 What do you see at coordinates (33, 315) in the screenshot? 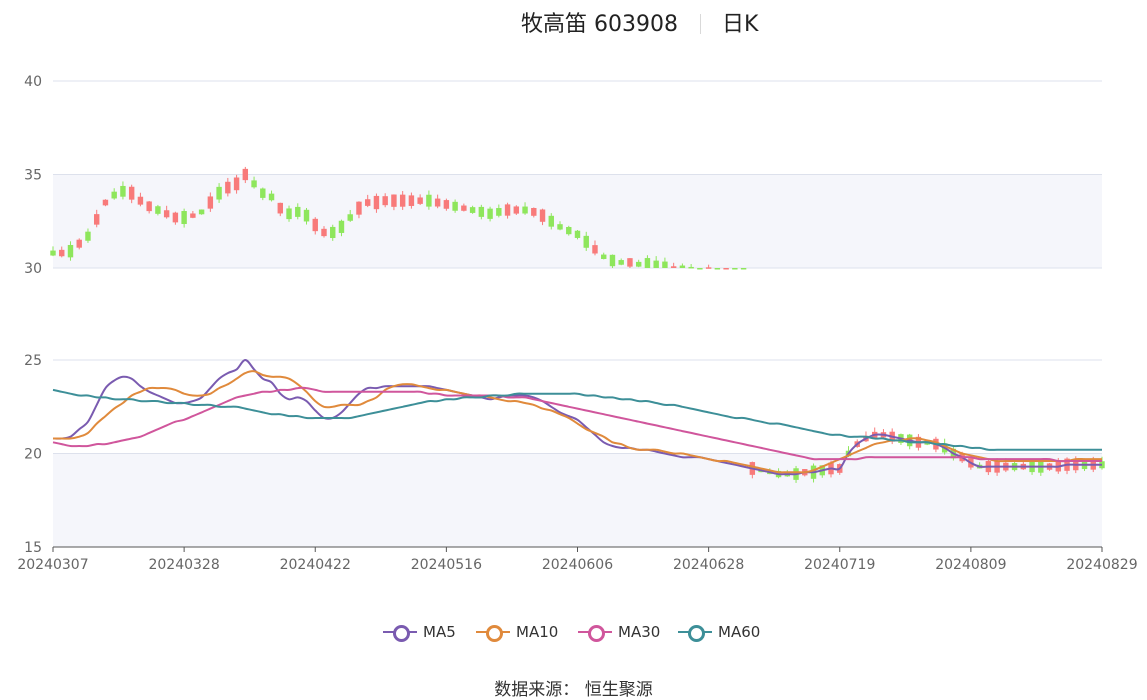
I see `y-axis-labels: 30 35 40 15 20 25` at bounding box center [33, 315].